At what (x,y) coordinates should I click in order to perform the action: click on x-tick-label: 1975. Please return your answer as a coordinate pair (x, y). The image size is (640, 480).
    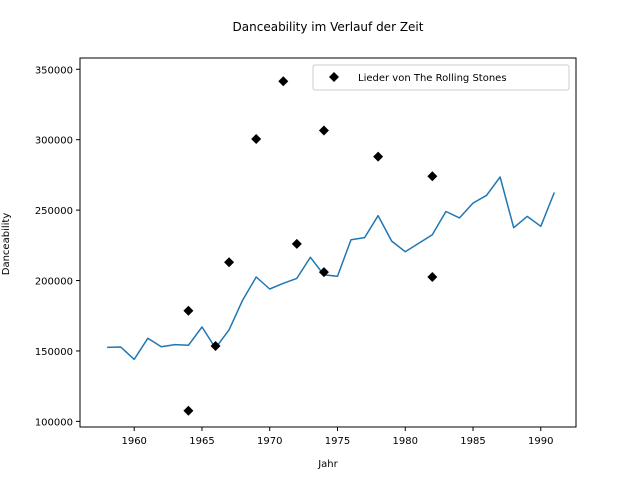
    Looking at the image, I should click on (337, 441).